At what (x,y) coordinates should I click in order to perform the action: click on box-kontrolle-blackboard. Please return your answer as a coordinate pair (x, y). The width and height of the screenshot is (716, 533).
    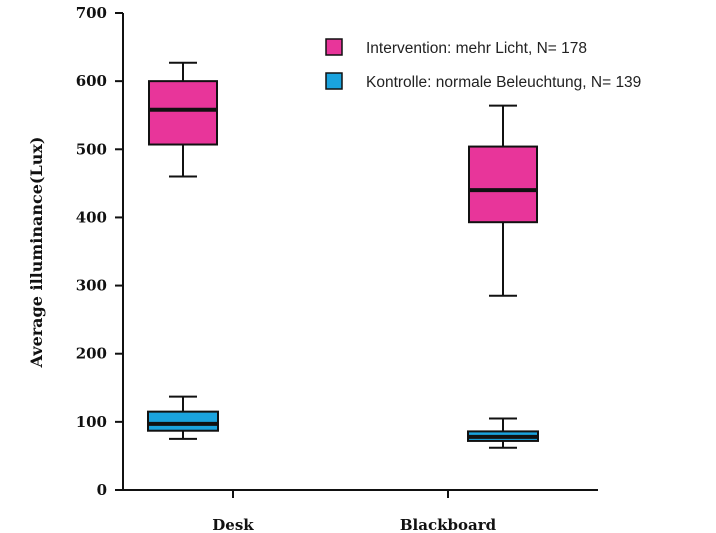
    Looking at the image, I should click on (503, 433).